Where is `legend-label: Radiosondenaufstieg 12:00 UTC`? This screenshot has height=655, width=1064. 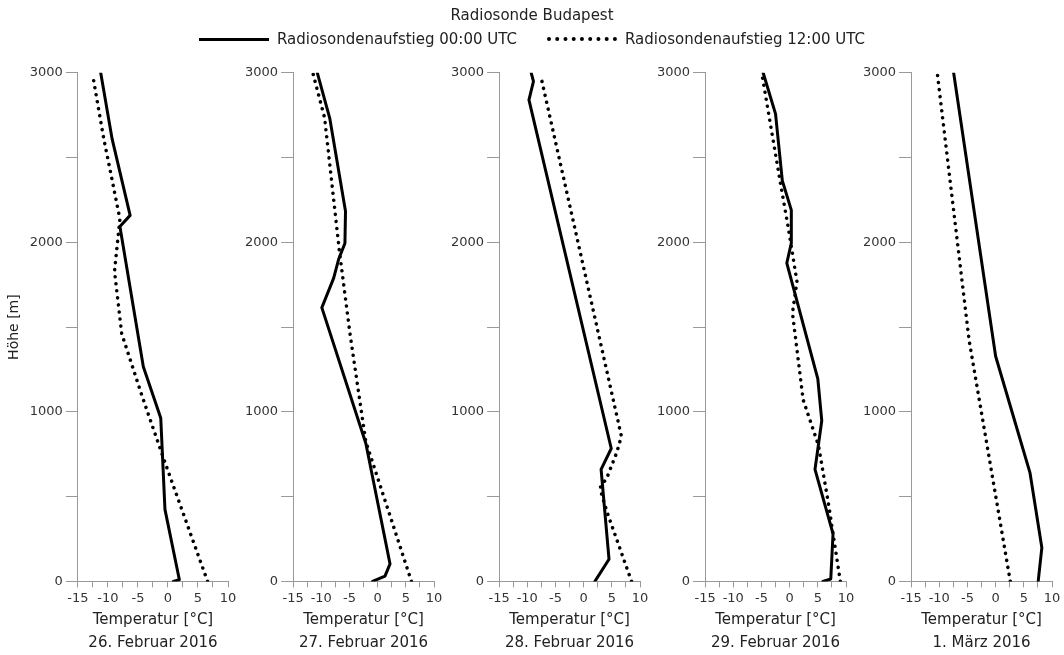 legend-label: Radiosondenaufstieg 12:00 UTC is located at coordinates (745, 39).